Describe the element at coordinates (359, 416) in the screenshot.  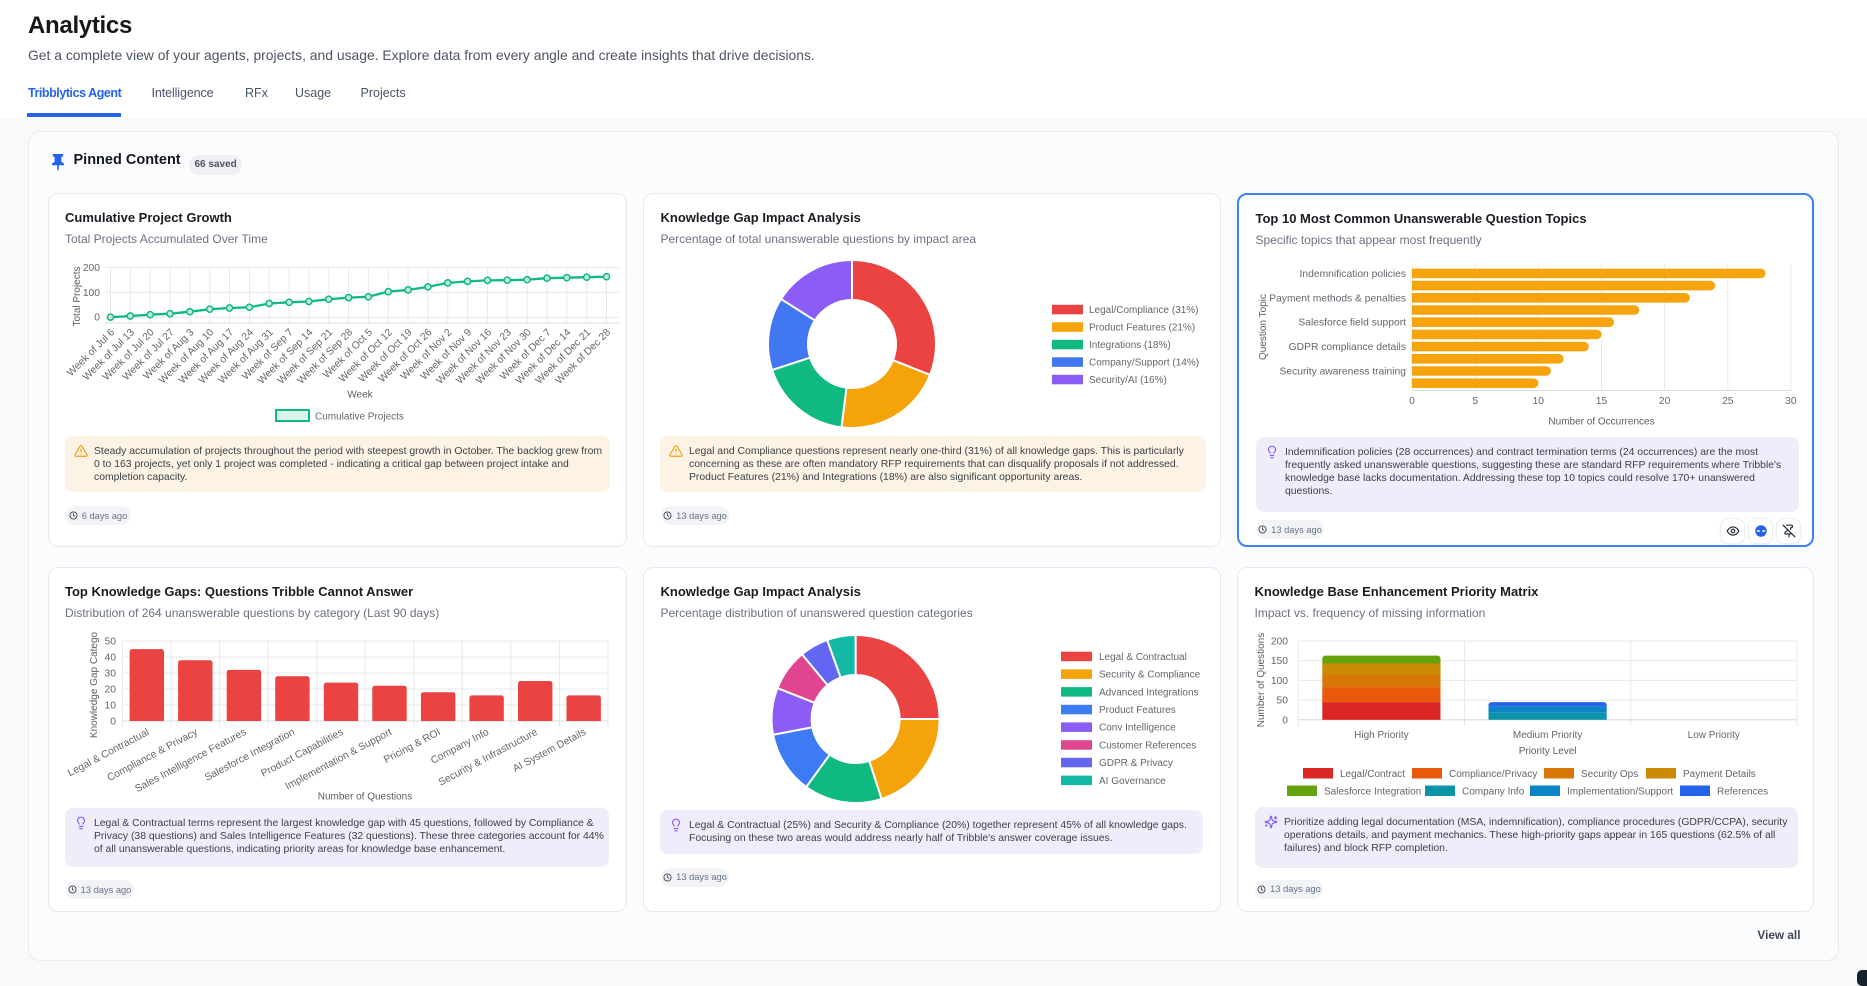
I see `svg-text: Cumulative Projects` at that location.